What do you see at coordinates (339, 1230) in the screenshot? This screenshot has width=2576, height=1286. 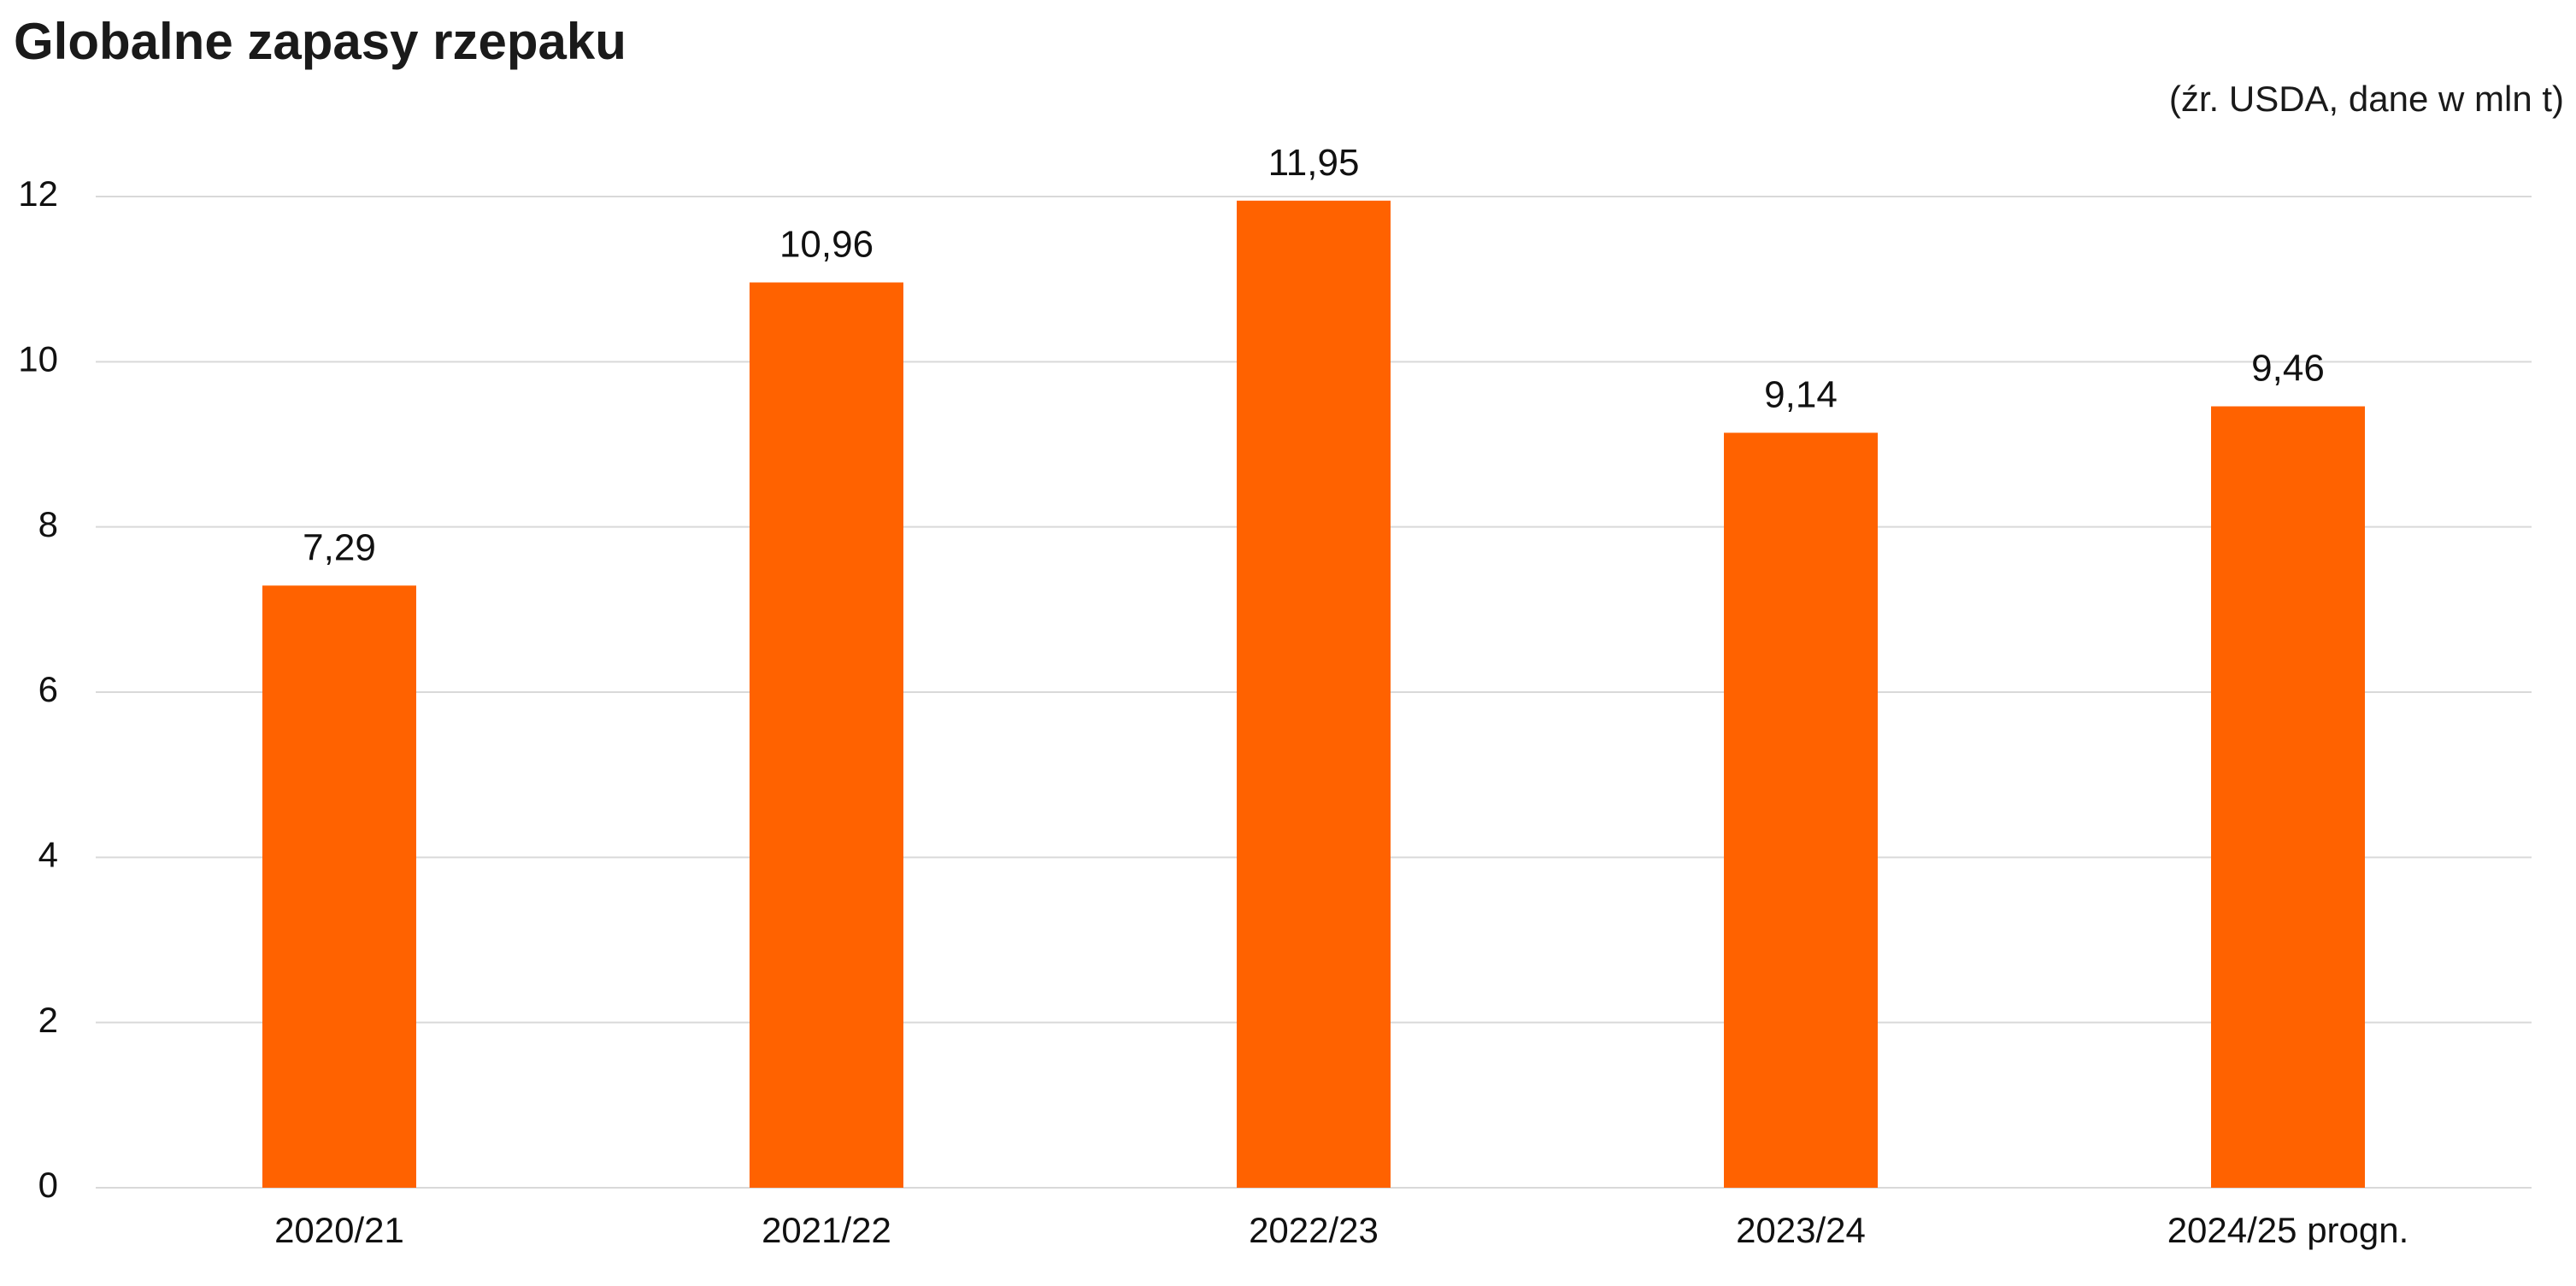 I see `x-category-label: 2020/21` at bounding box center [339, 1230].